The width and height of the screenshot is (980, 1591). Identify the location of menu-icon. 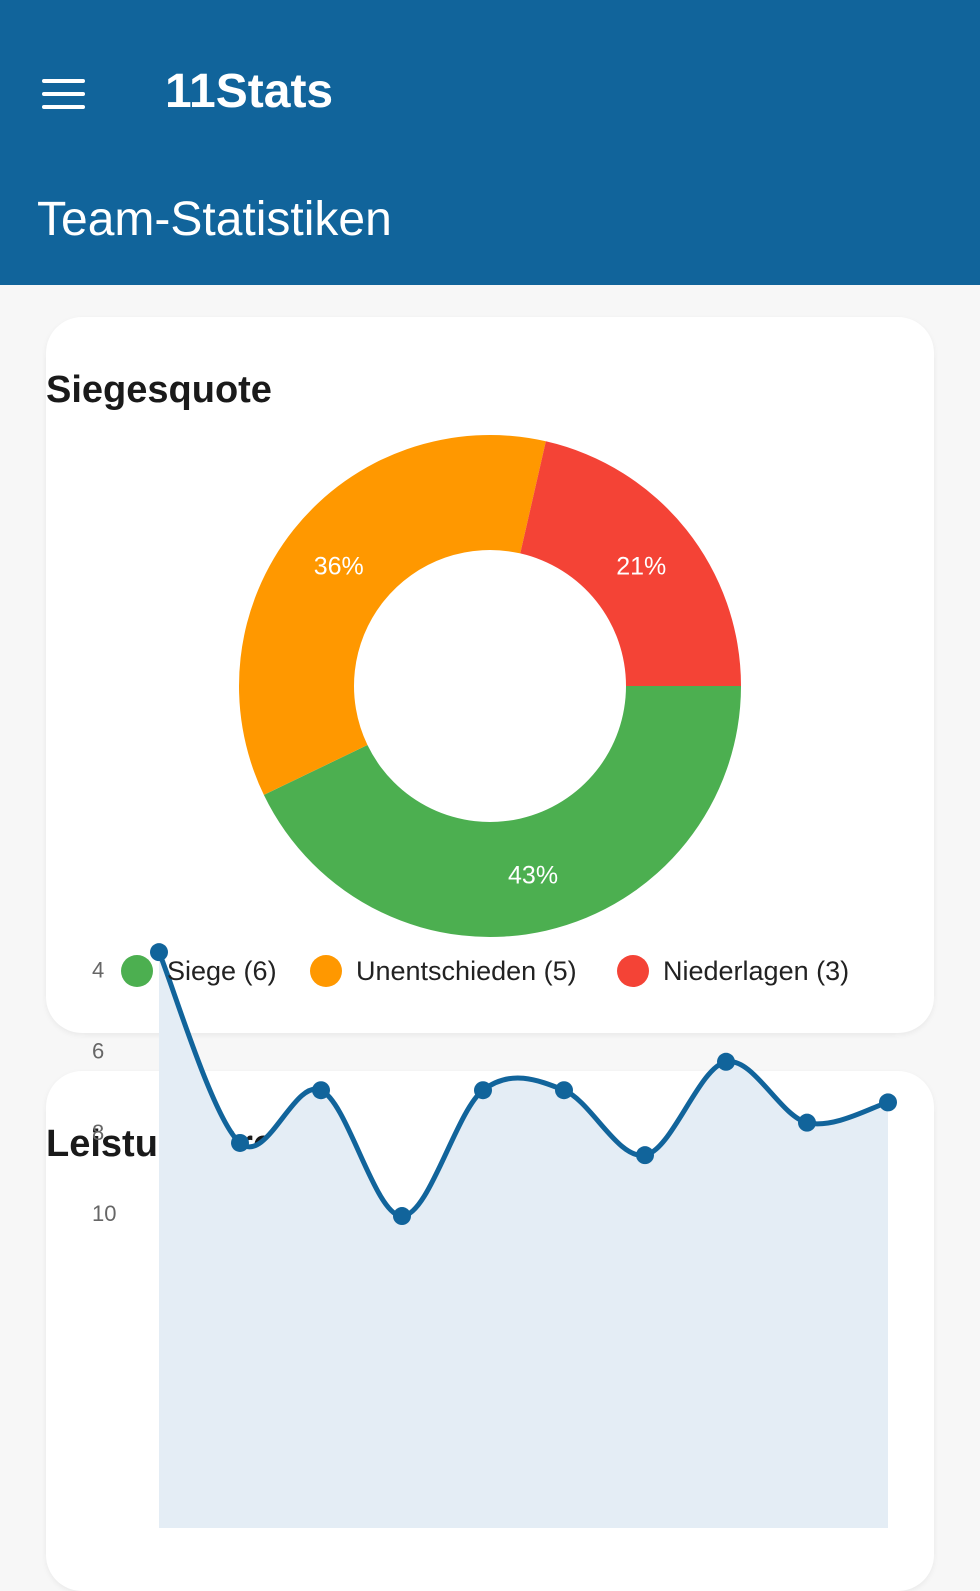
(63, 94).